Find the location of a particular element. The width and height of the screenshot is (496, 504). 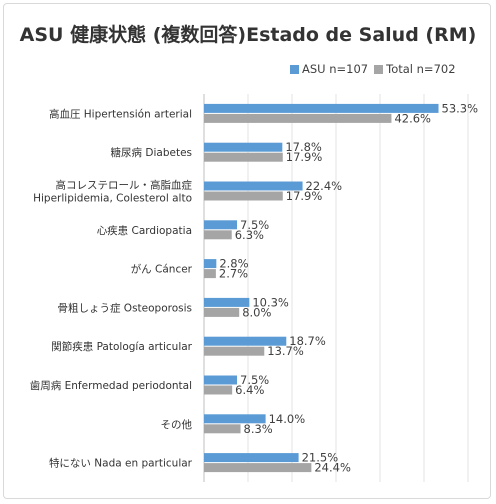

value-label-total: 8.3% is located at coordinates (258, 429).